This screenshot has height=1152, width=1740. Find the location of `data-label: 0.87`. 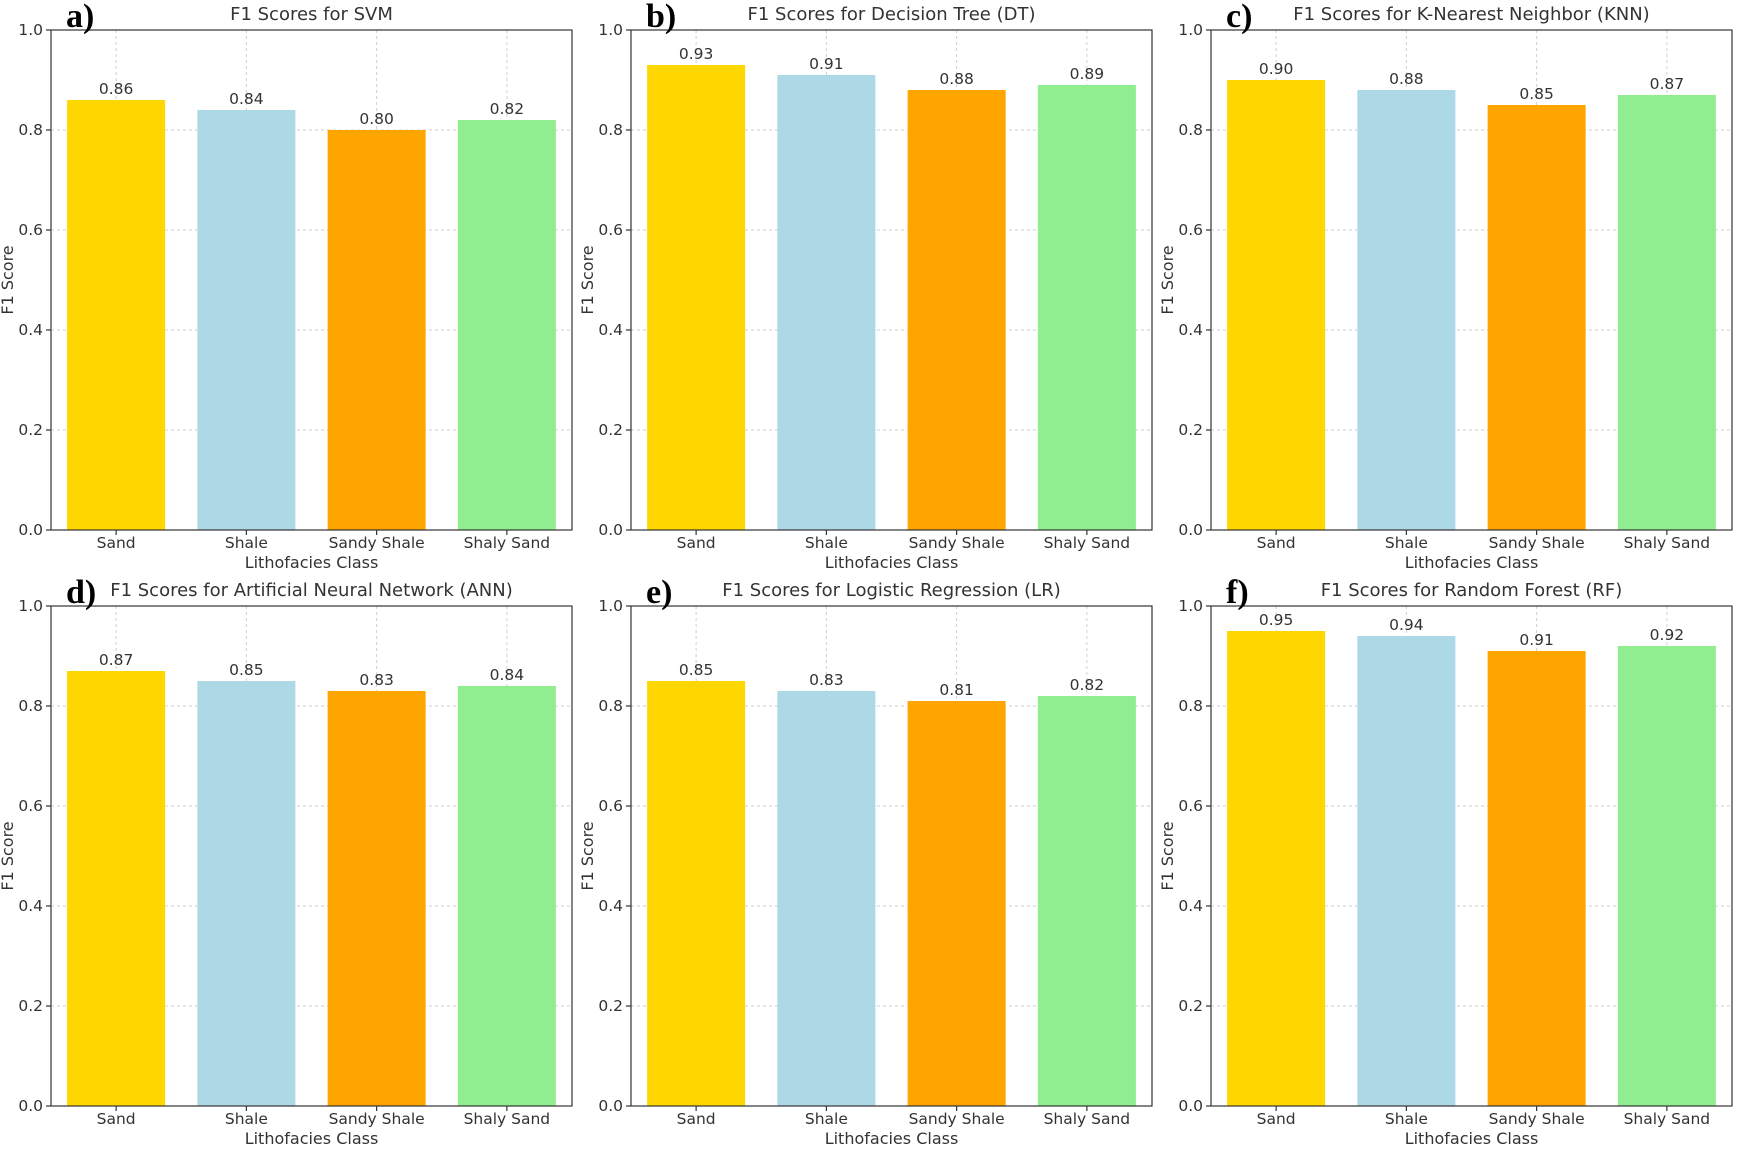

data-label: 0.87 is located at coordinates (1667, 84).